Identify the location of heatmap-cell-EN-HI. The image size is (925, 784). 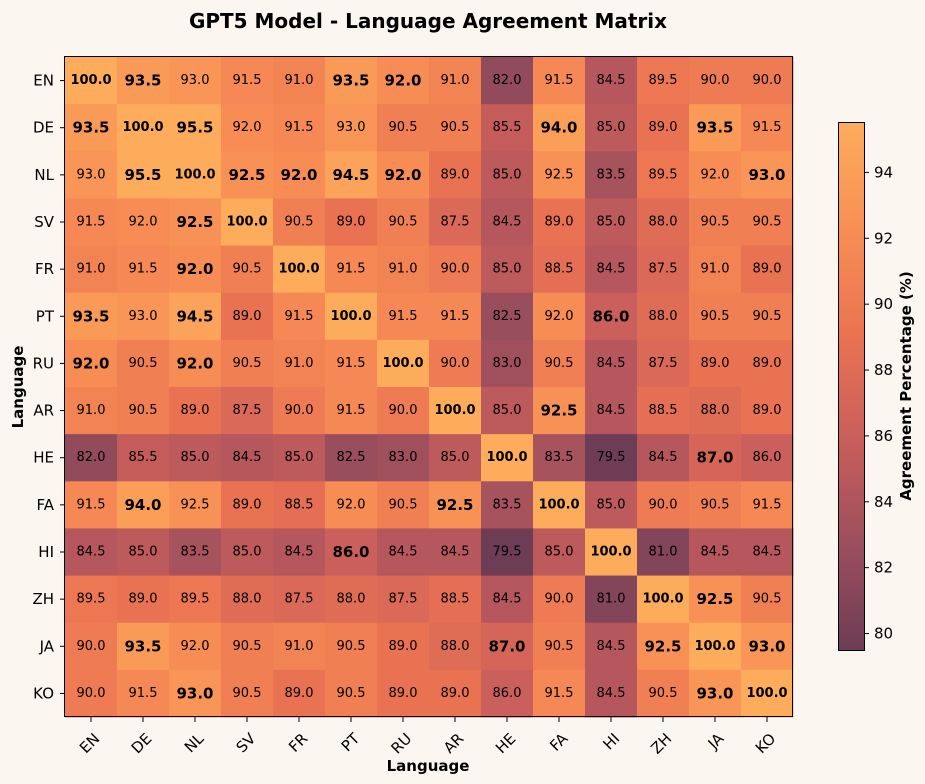
(611, 81).